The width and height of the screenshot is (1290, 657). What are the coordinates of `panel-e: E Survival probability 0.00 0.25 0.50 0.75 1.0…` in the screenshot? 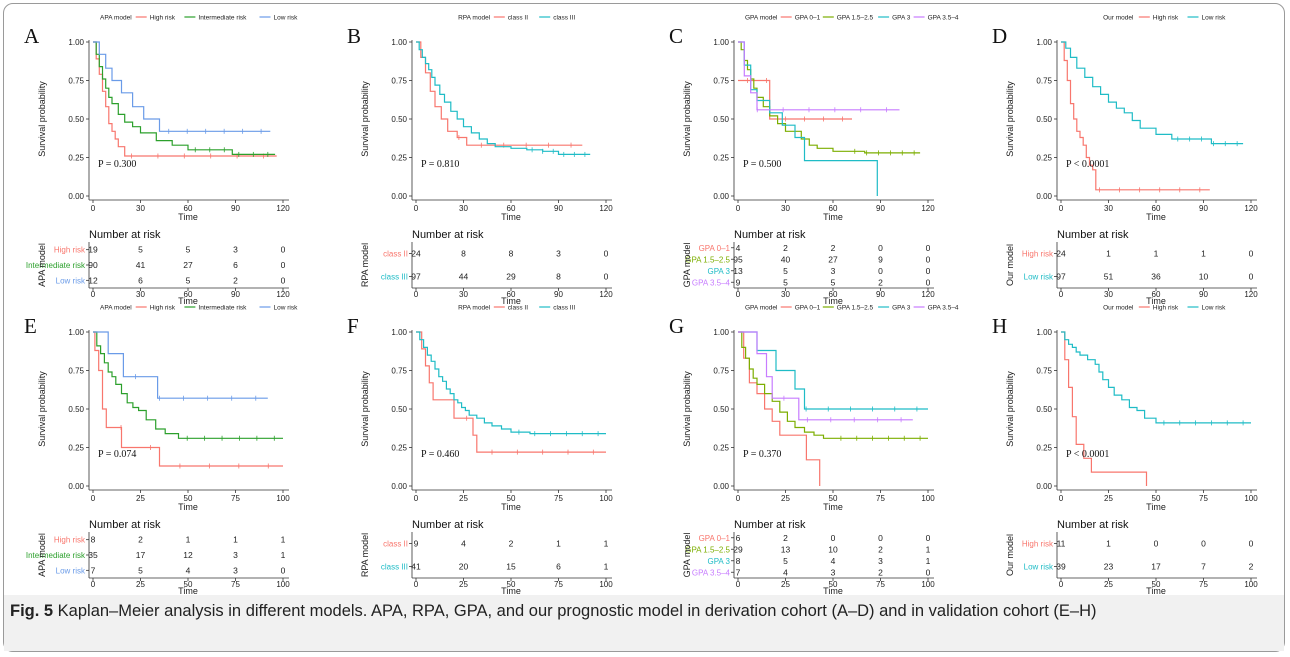 It's located at (161, 451).